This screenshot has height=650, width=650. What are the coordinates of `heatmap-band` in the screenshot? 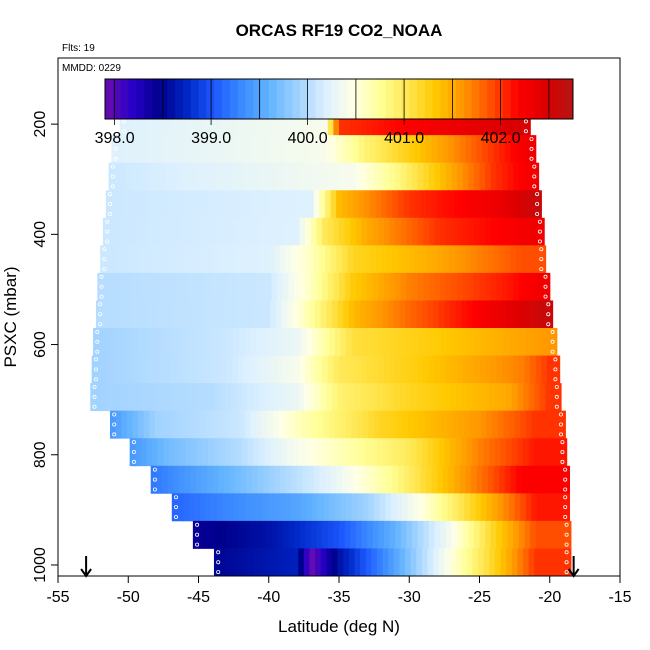 It's located at (382, 534).